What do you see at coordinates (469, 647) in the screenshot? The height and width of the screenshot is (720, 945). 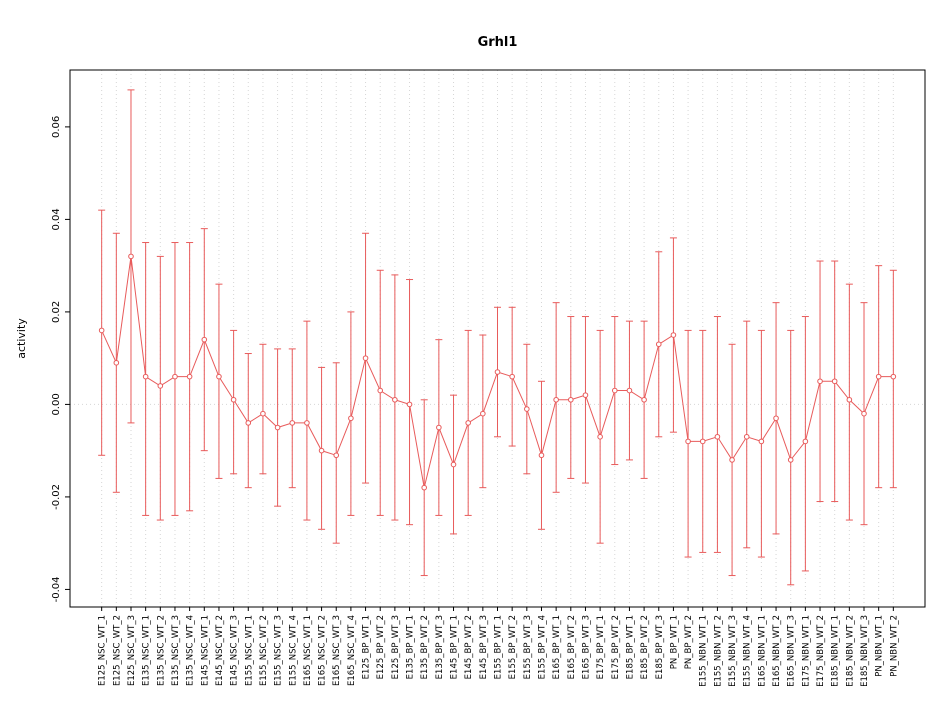 I see `x-tick-label: E145_BP_WT_2` at bounding box center [469, 647].